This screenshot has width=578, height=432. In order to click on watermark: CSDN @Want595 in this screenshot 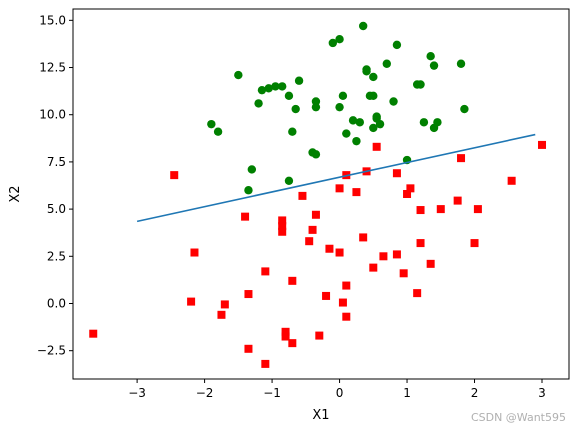, I will do `click(518, 417)`.